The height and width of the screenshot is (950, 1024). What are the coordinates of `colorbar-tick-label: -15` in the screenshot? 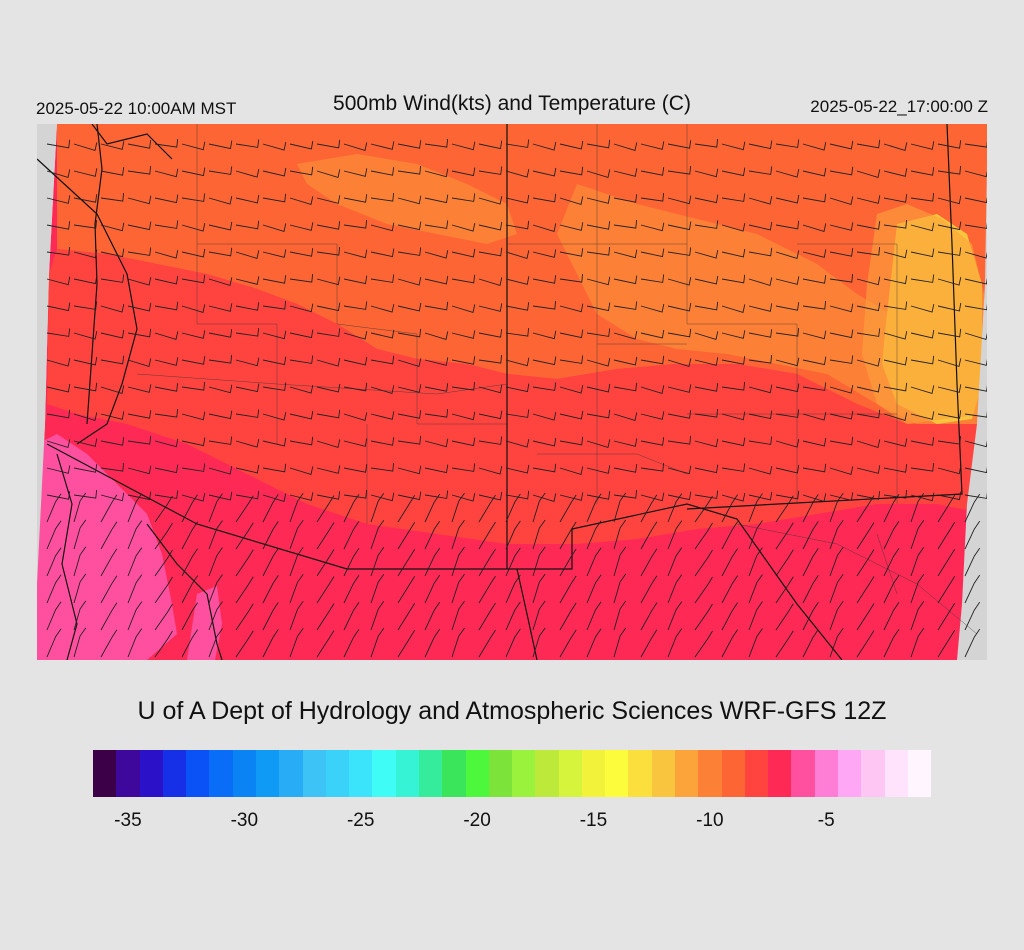 It's located at (593, 820).